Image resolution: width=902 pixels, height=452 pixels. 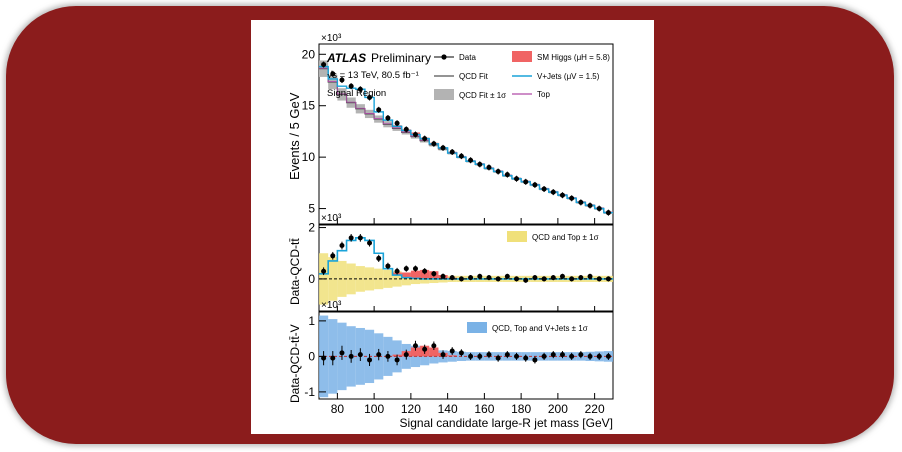 What do you see at coordinates (373, 75) in the screenshot?
I see `energy-label: √s = 13 TeV, 80.5 fb⁻¹` at bounding box center [373, 75].